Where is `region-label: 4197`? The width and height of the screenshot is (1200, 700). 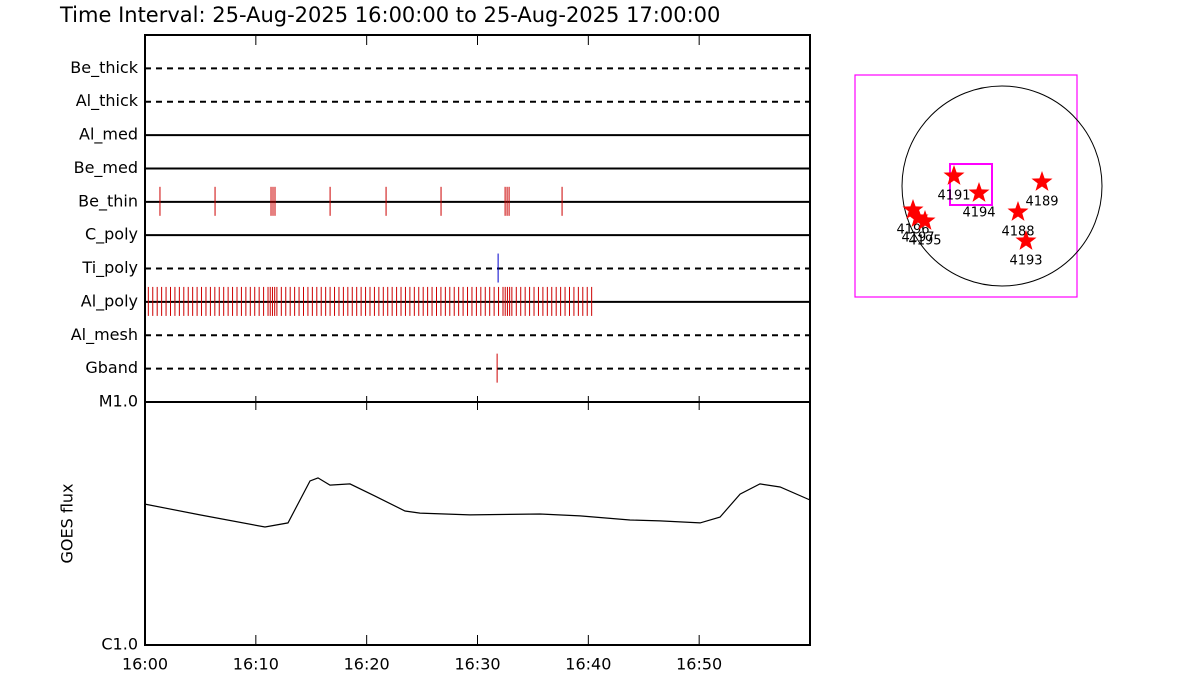 region-label: 4197 is located at coordinates (917, 238).